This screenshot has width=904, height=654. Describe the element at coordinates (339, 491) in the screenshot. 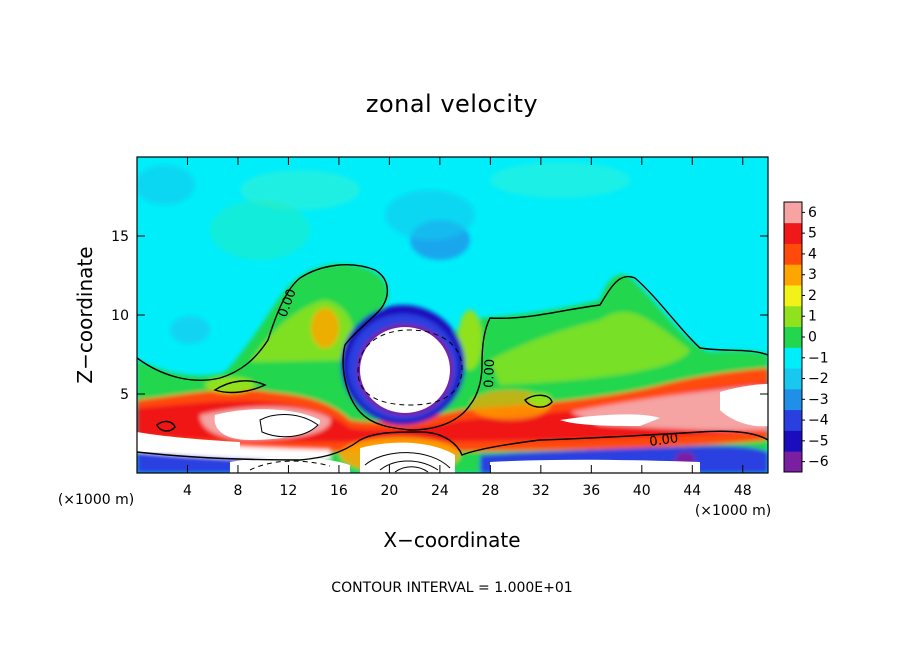

I see `x-tick-label: 16` at that location.